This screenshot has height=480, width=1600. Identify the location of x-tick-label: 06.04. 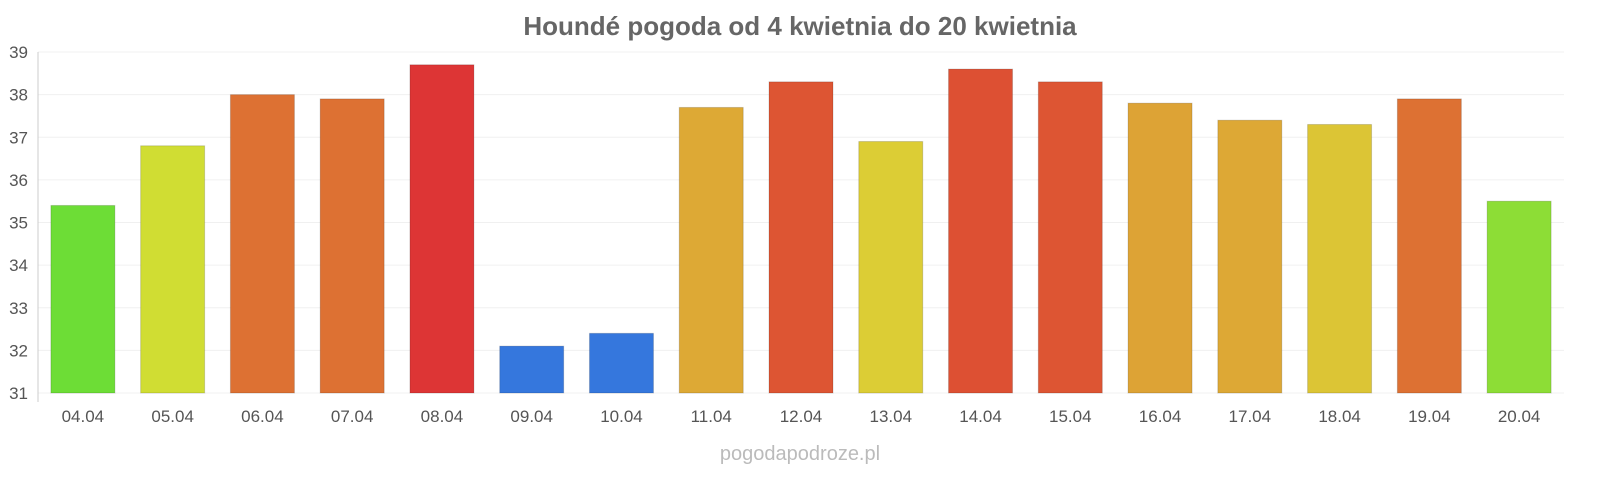
(262, 416).